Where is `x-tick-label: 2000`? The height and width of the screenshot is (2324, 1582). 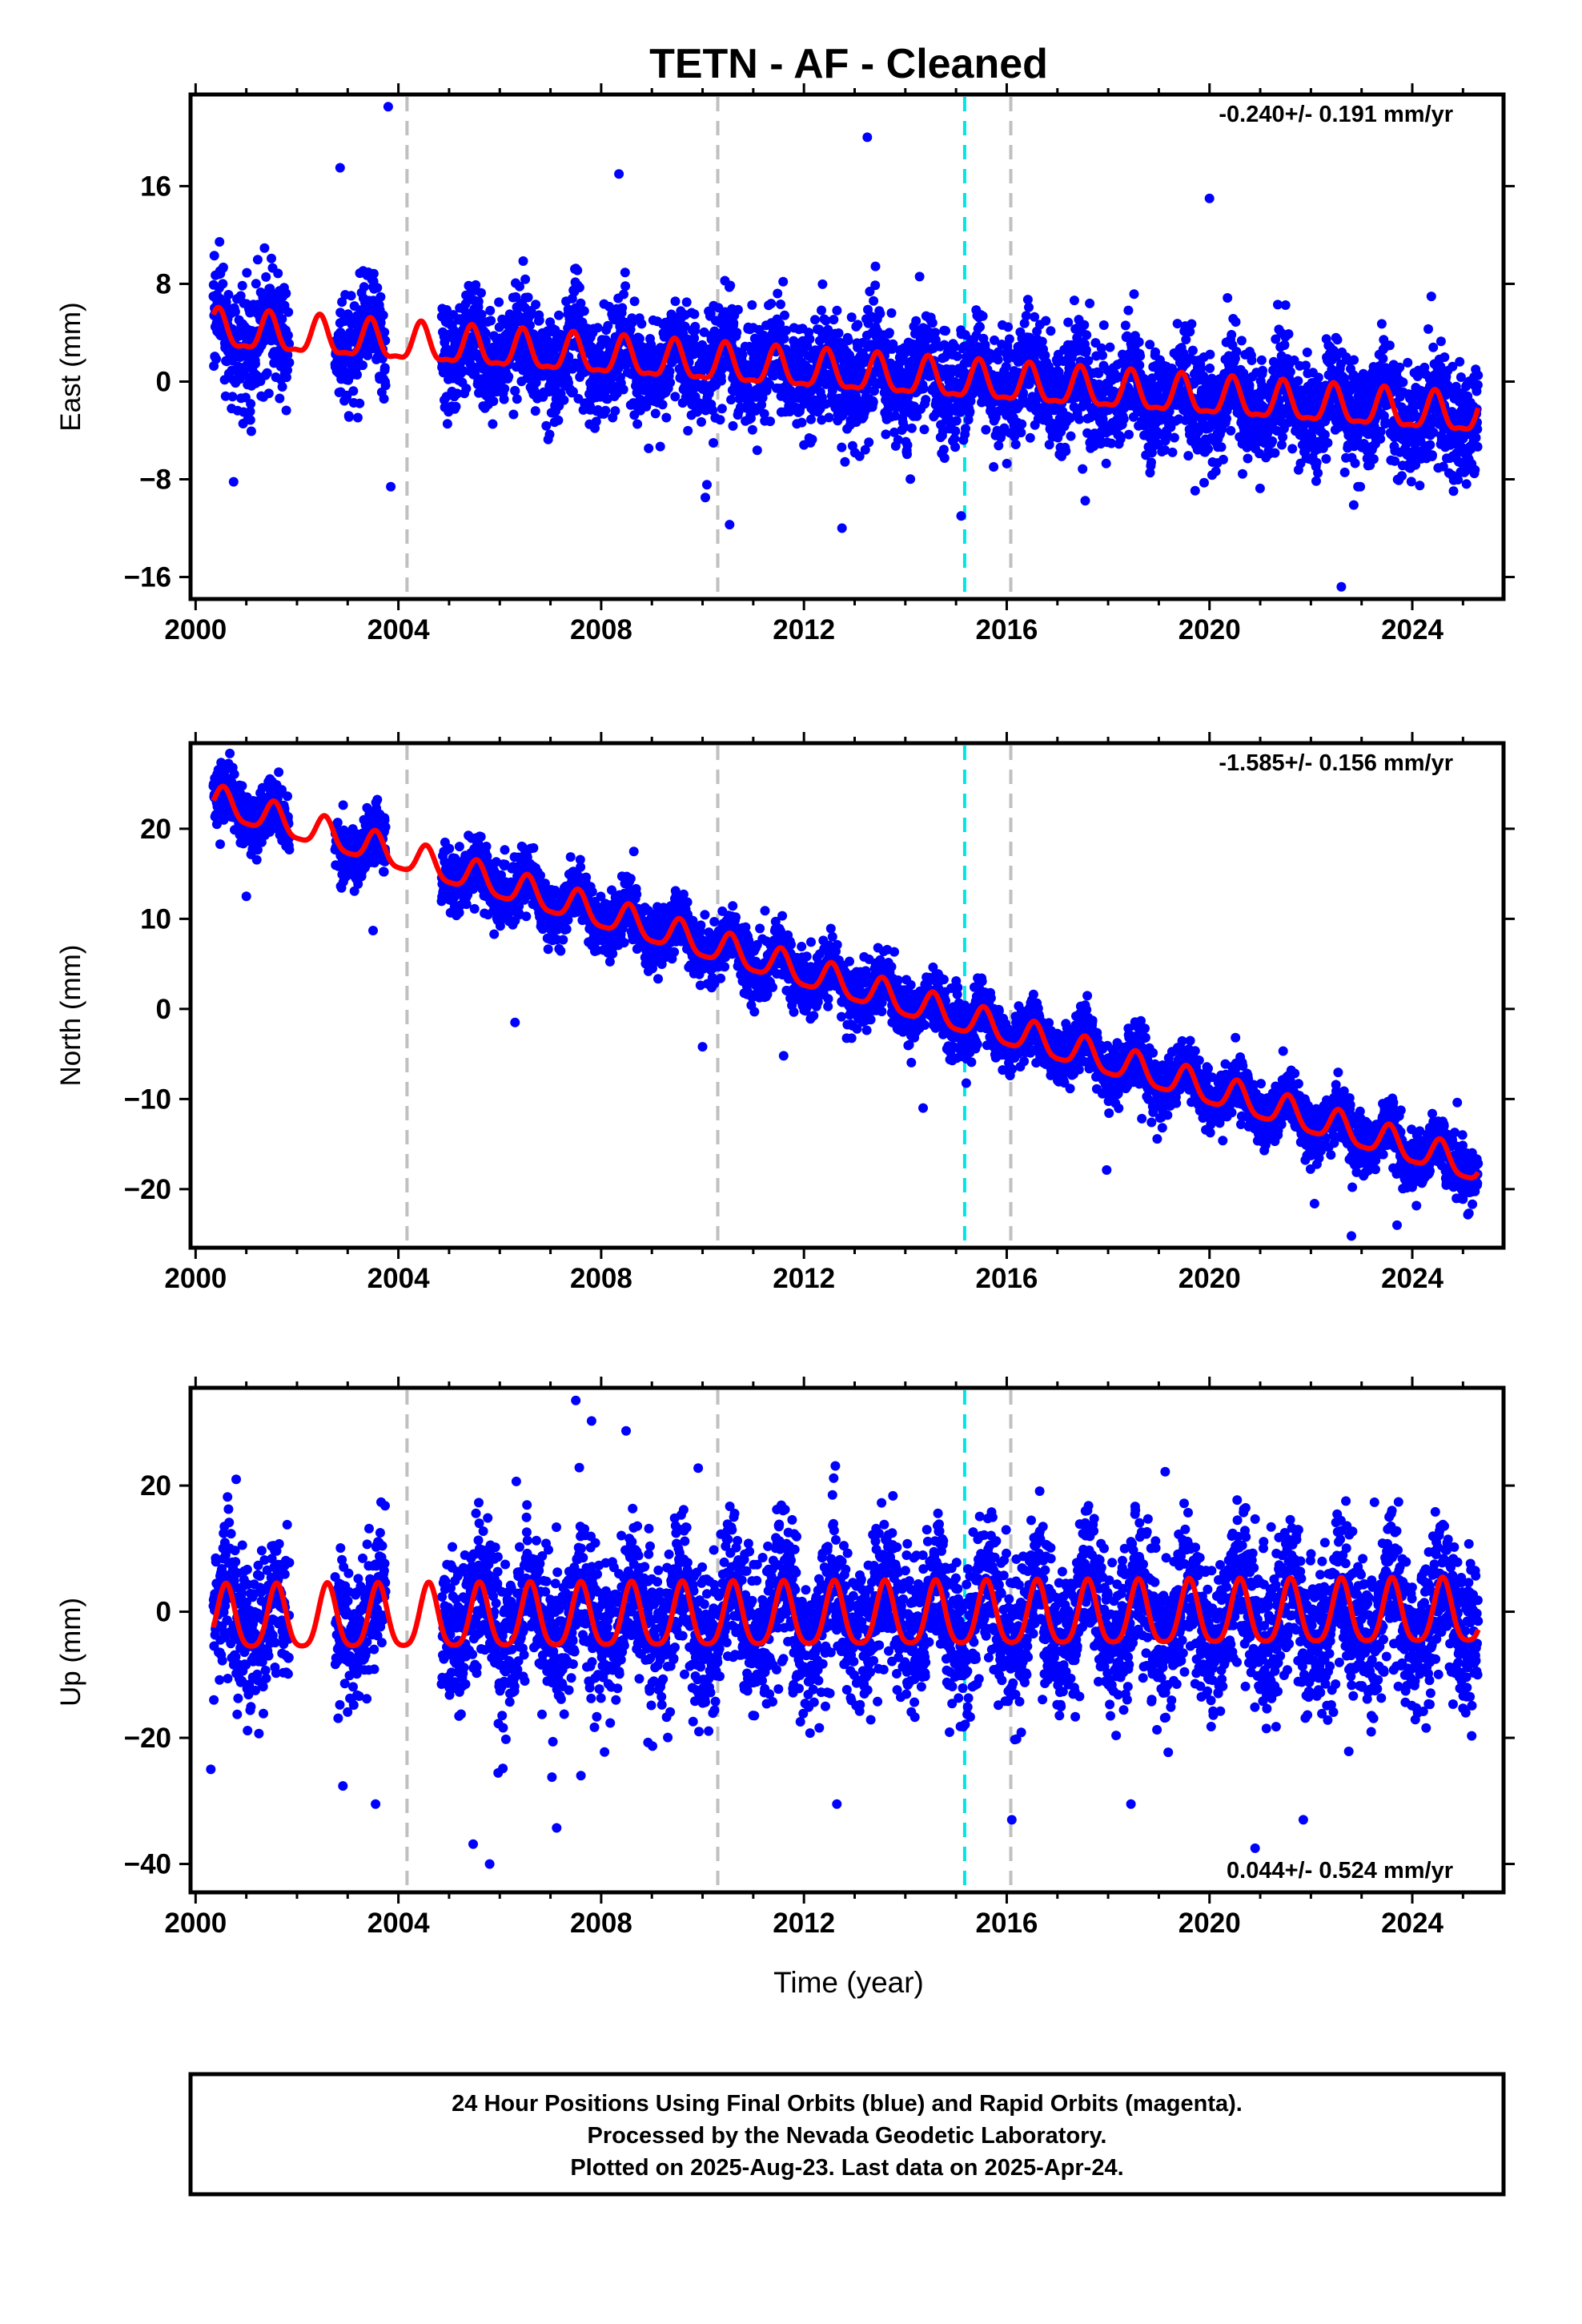
x-tick-label: 2000 is located at coordinates (195, 629).